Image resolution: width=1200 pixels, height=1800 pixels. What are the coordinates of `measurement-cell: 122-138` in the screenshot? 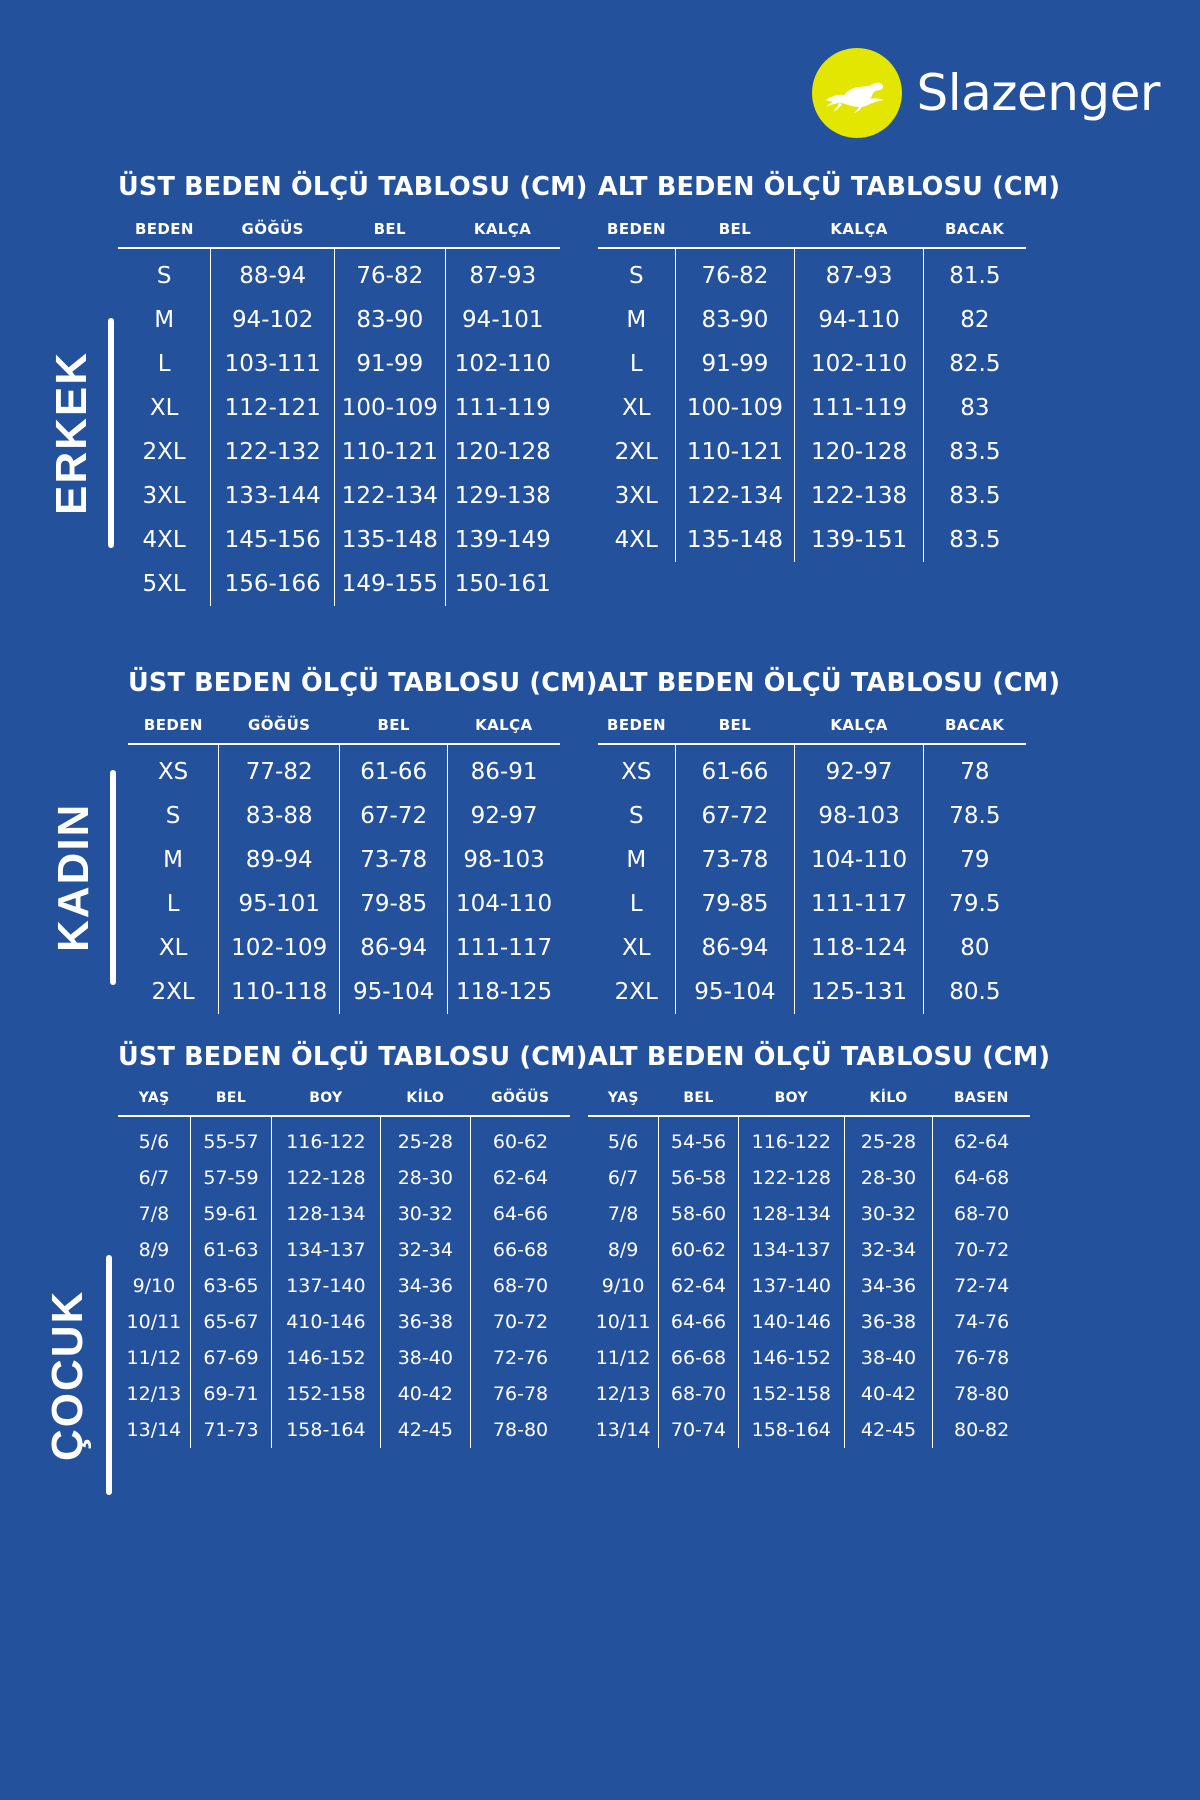 It's located at (859, 496).